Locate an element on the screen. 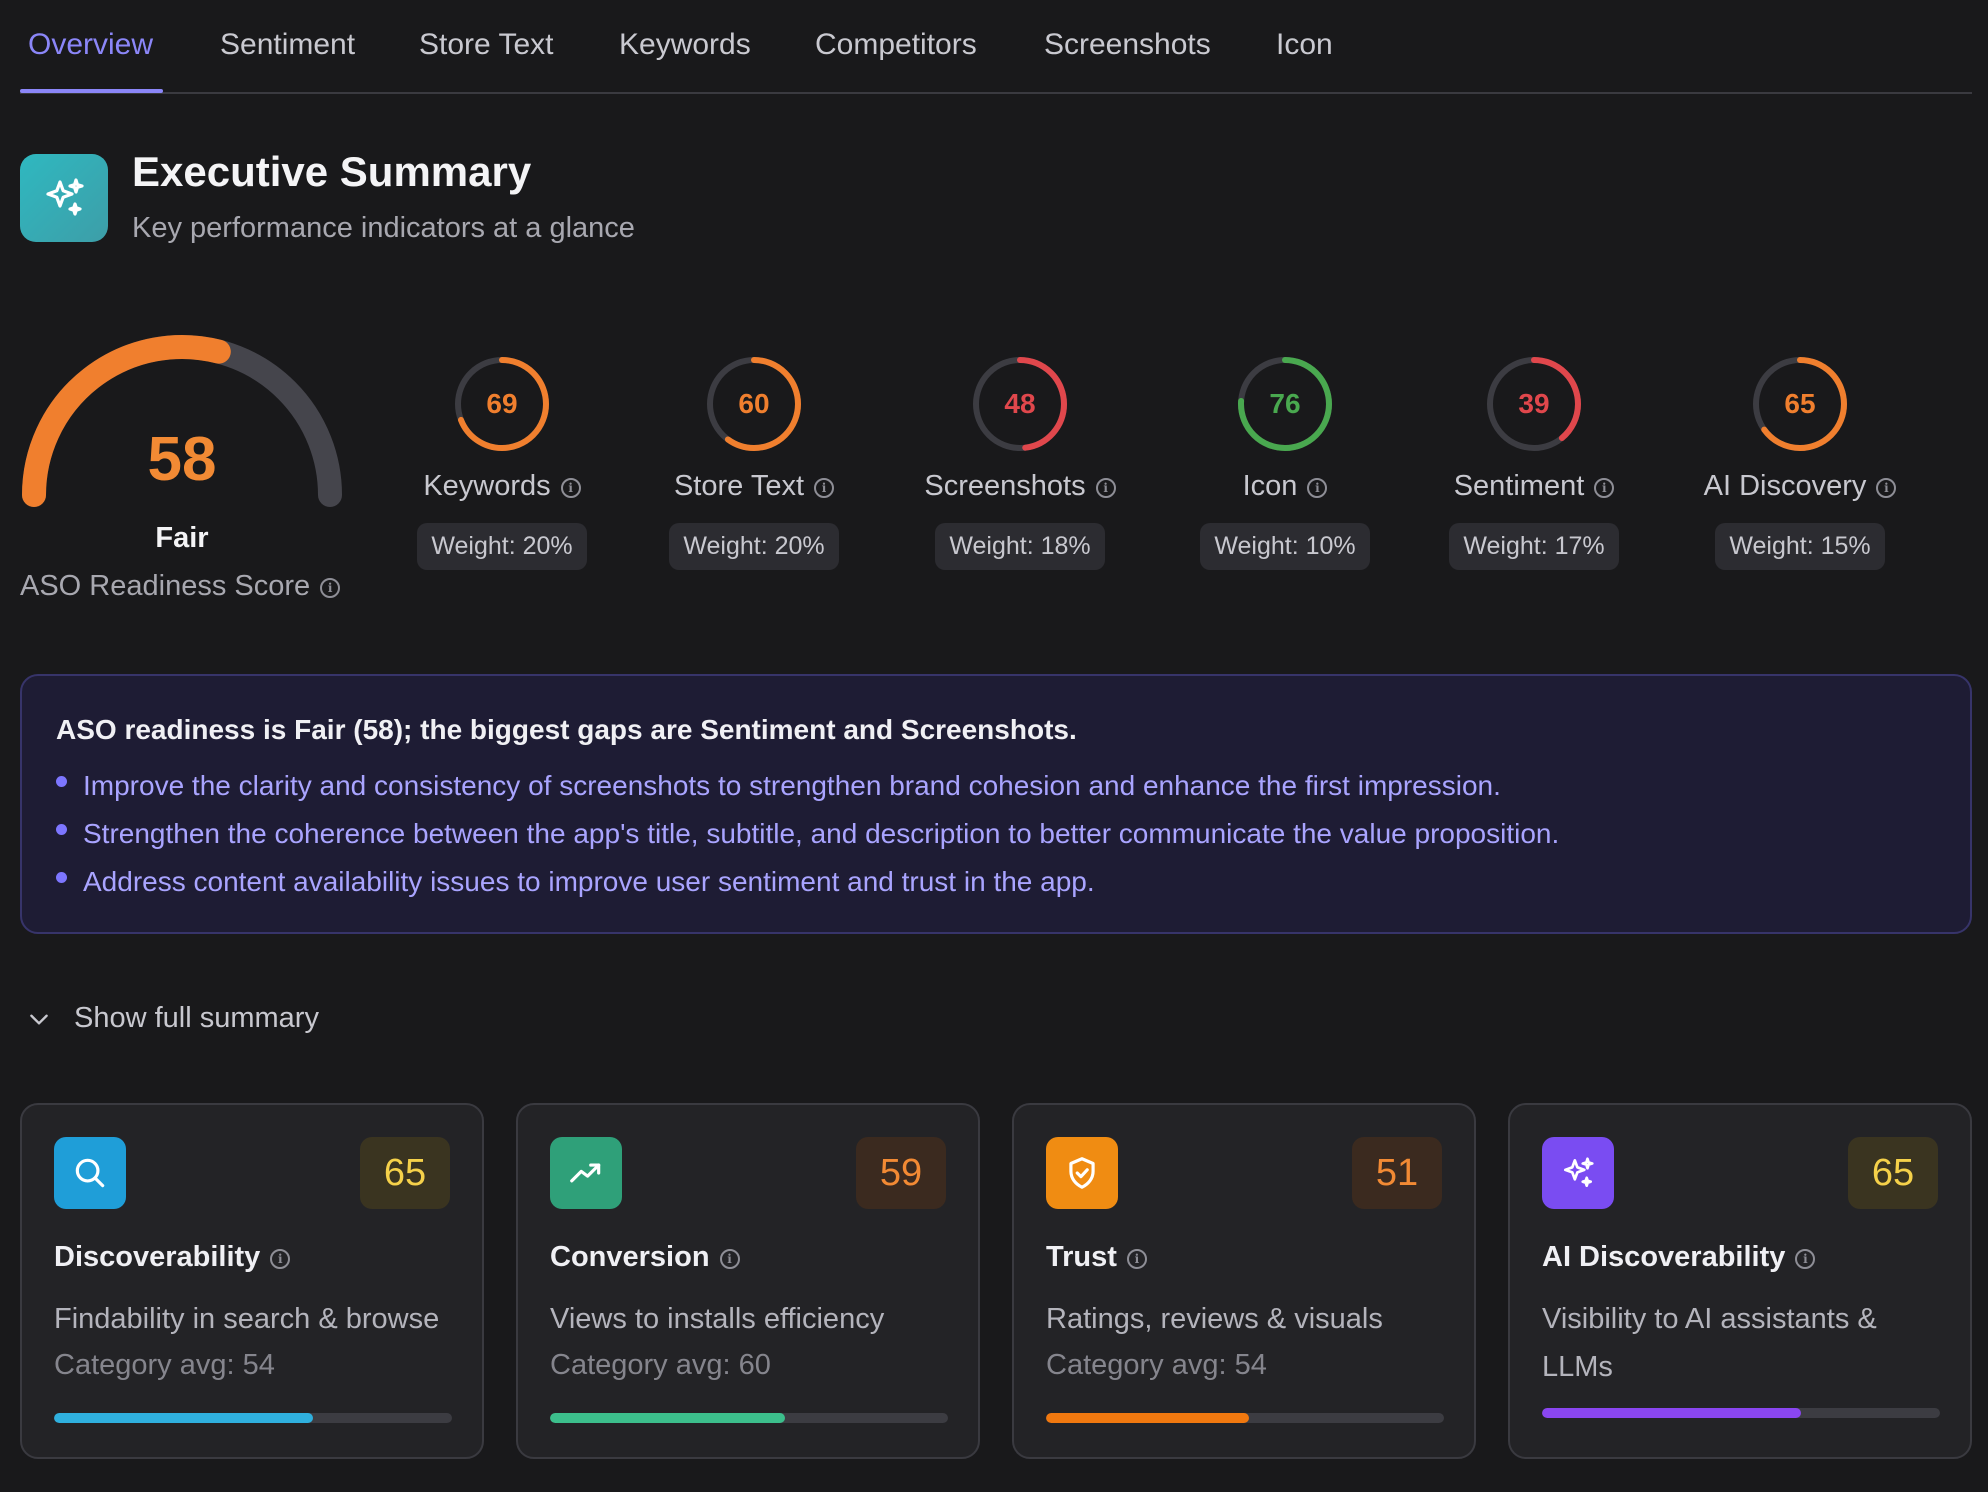  metric-name: AI Discovery is located at coordinates (1785, 486).